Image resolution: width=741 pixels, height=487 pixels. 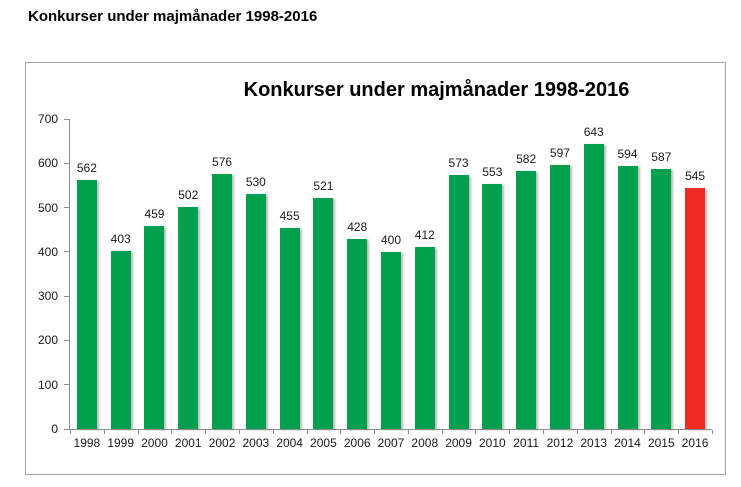 What do you see at coordinates (154, 213) in the screenshot?
I see `bar-value-label-2000: 459` at bounding box center [154, 213].